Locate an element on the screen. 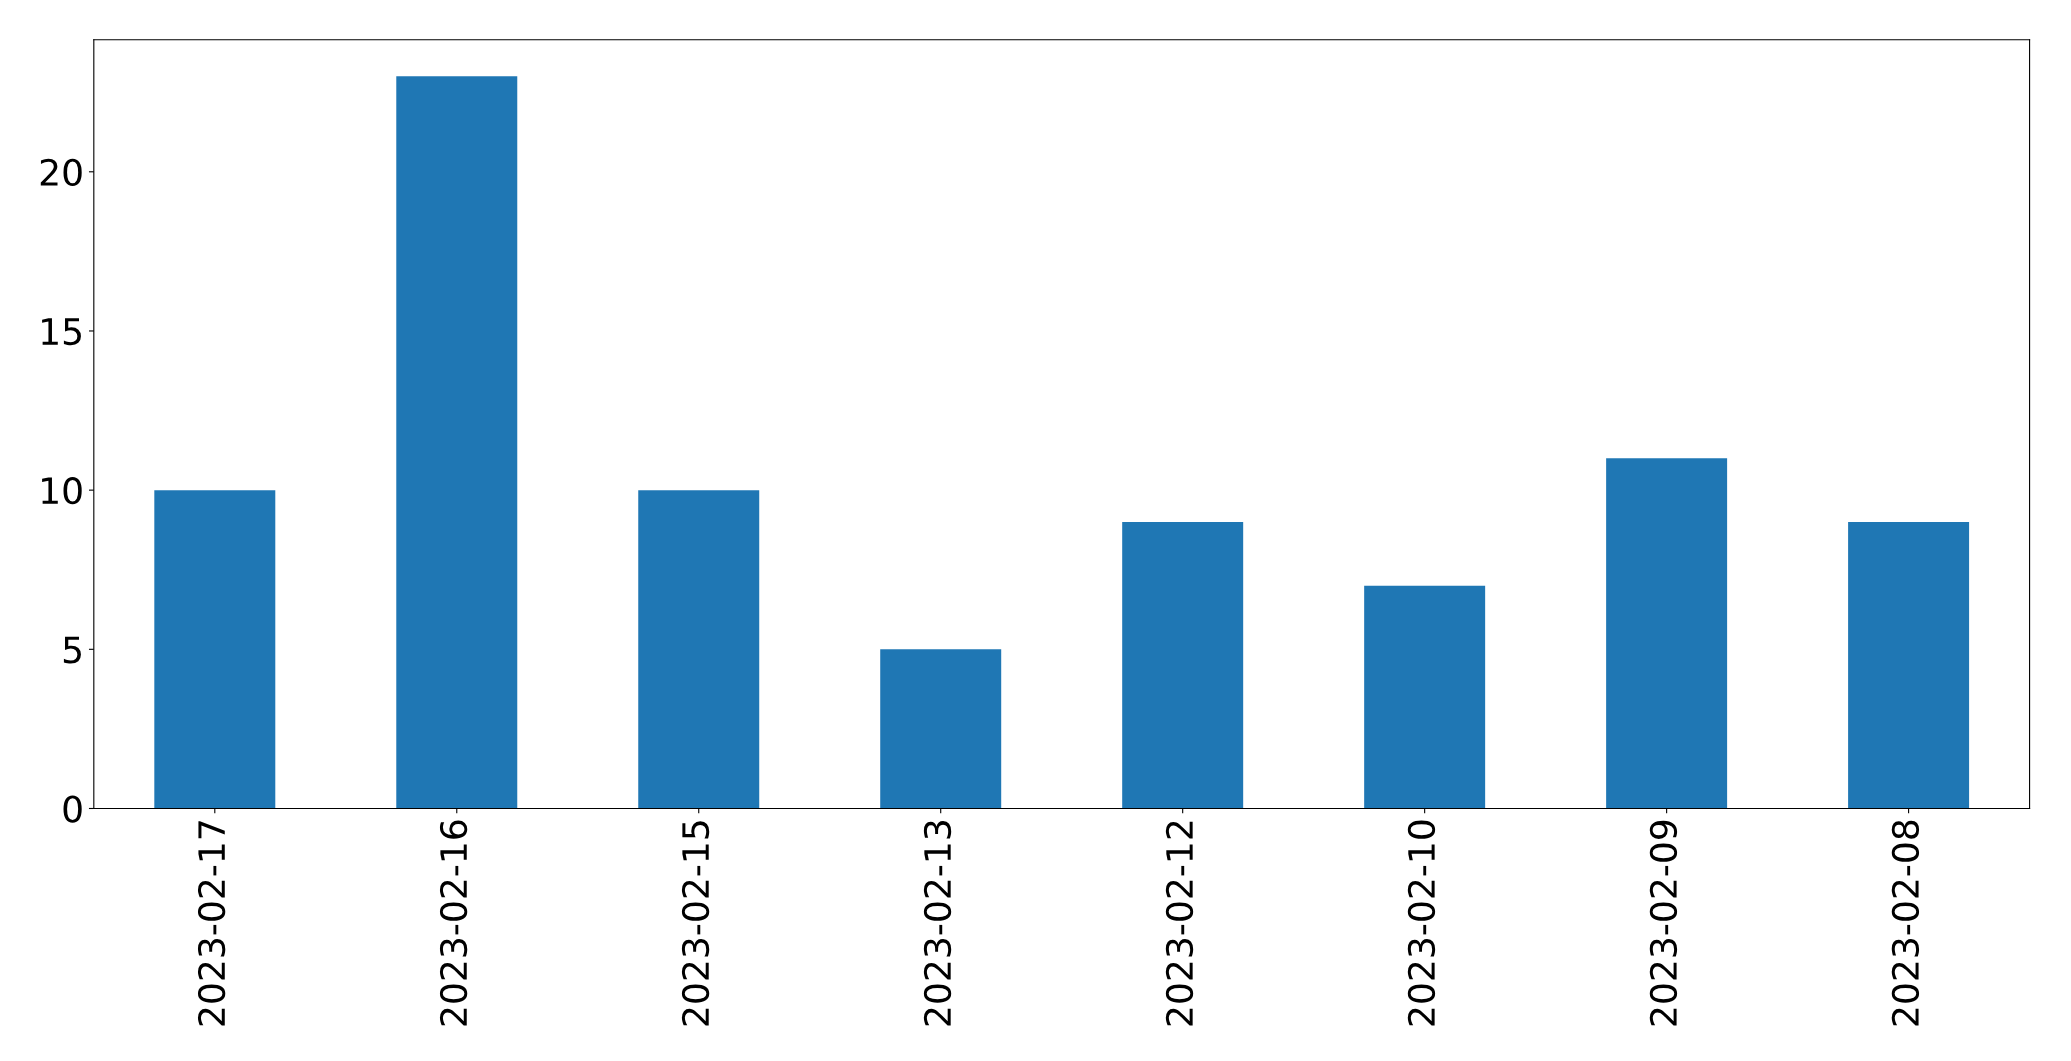 The height and width of the screenshot is (1061, 2071). x-tick-label: 2023-02-12 is located at coordinates (1179, 923).